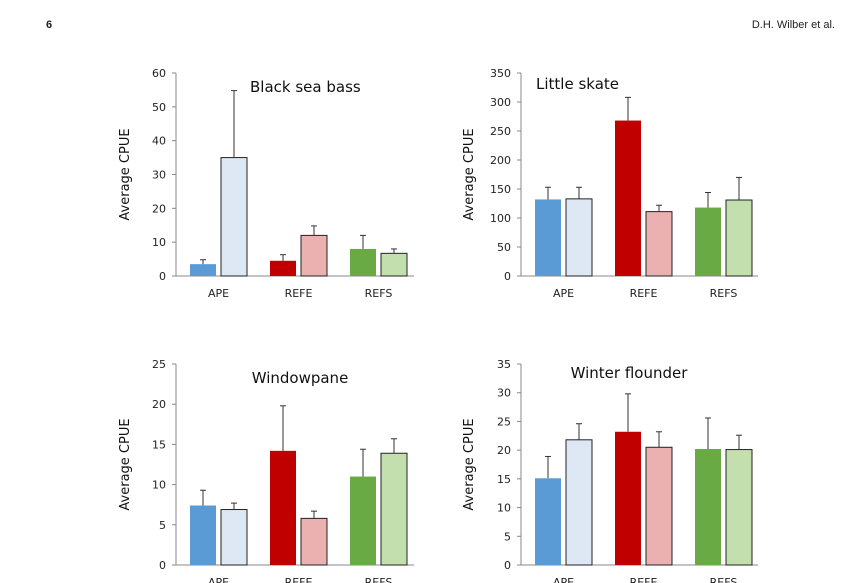 This screenshot has height=583, width=865. Describe the element at coordinates (49, 25) in the screenshot. I see `page-number: 6` at that location.